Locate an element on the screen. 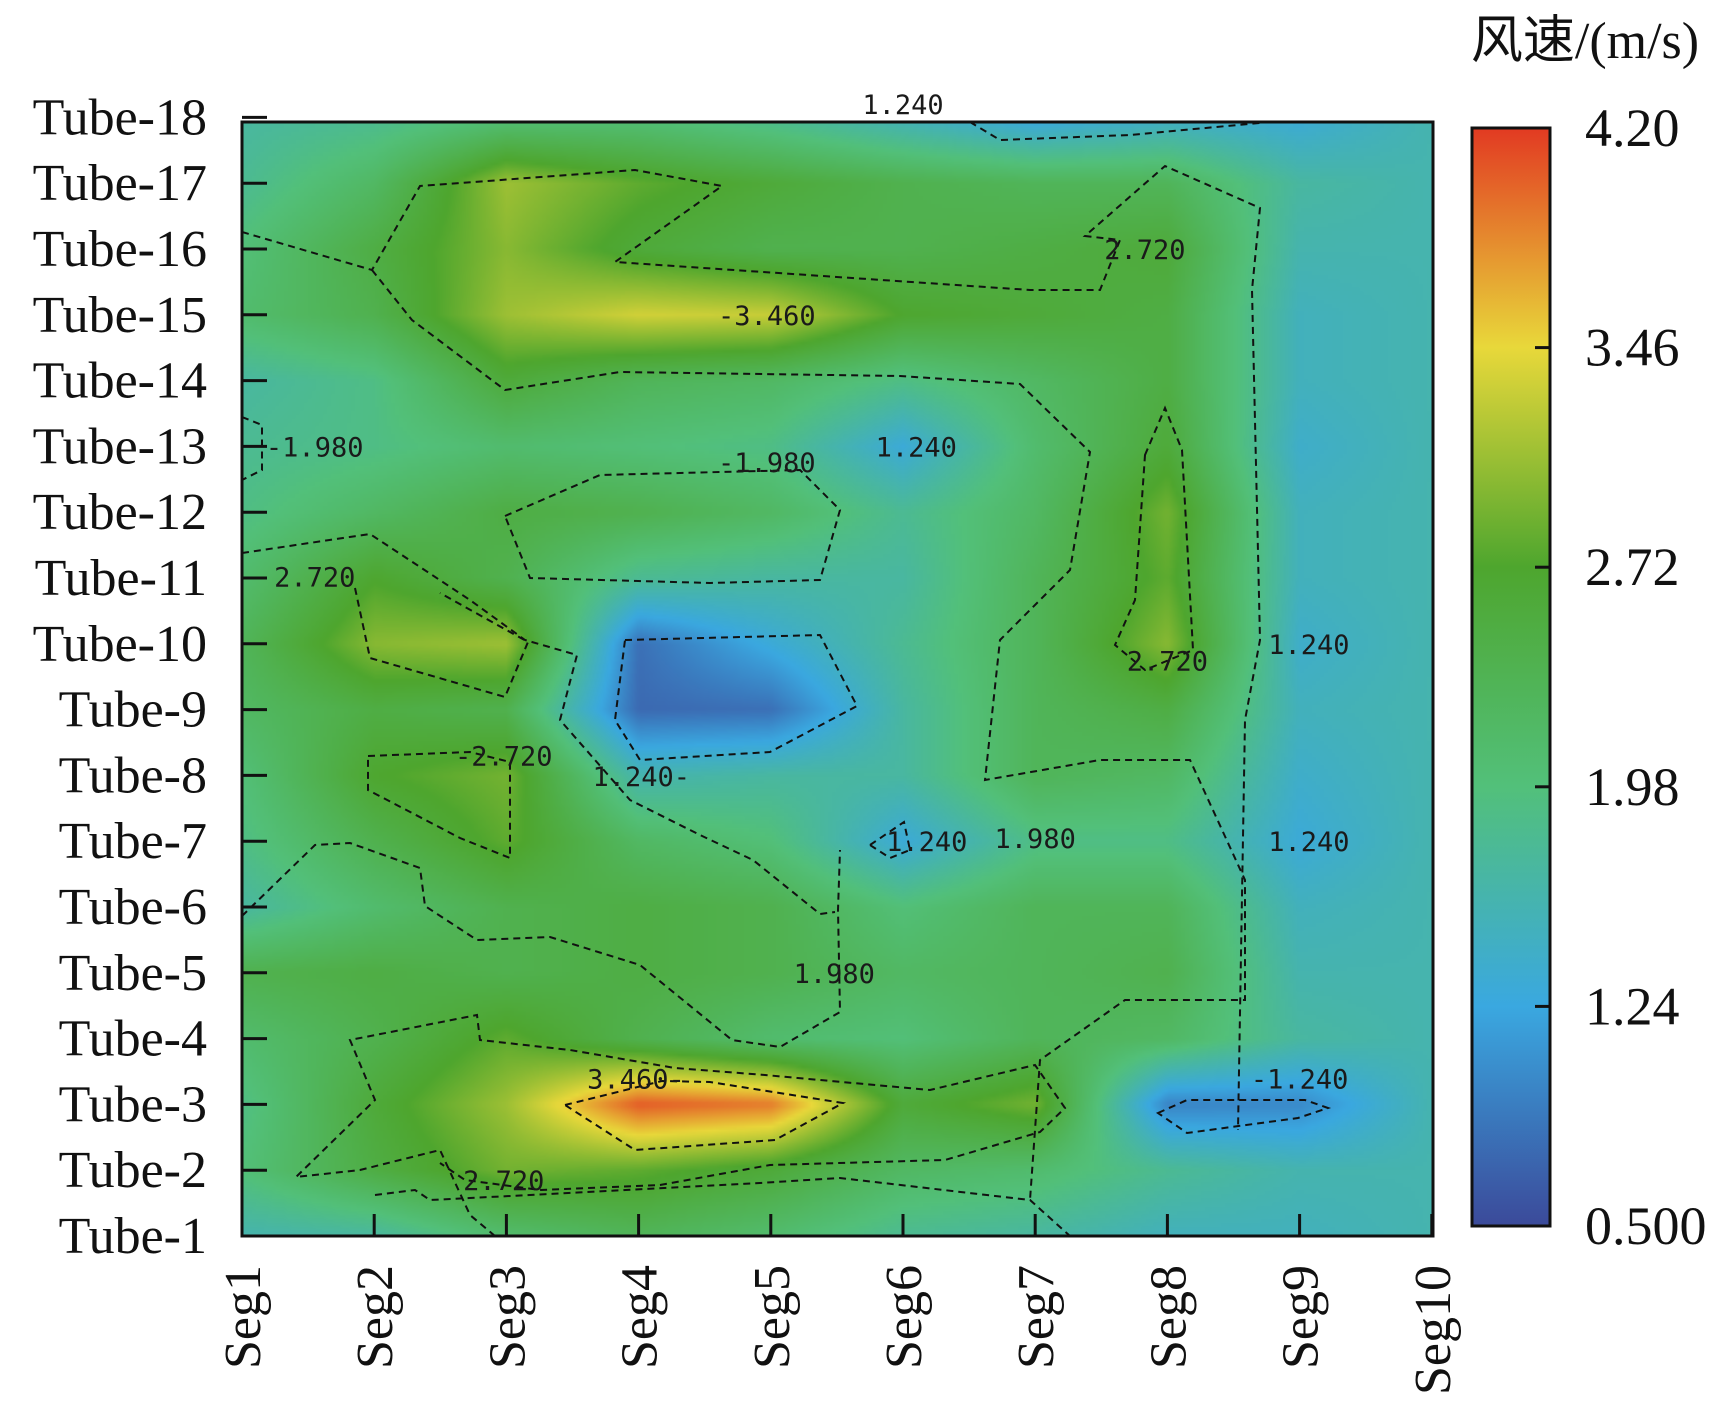 This screenshot has width=1727, height=1423. y-tick-label: Tube-10 is located at coordinates (120, 644).